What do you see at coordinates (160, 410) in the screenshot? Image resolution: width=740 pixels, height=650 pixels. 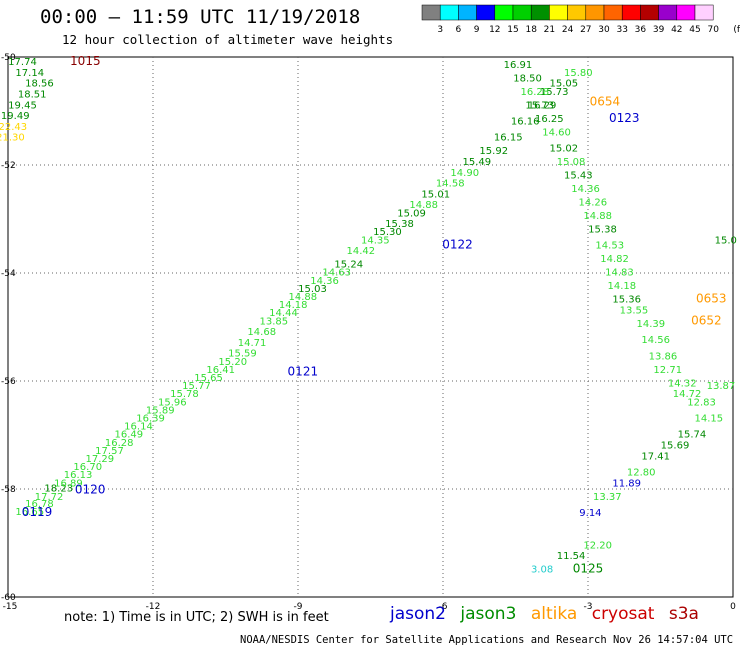 I see `wave-height-label: 15.89` at bounding box center [160, 410].